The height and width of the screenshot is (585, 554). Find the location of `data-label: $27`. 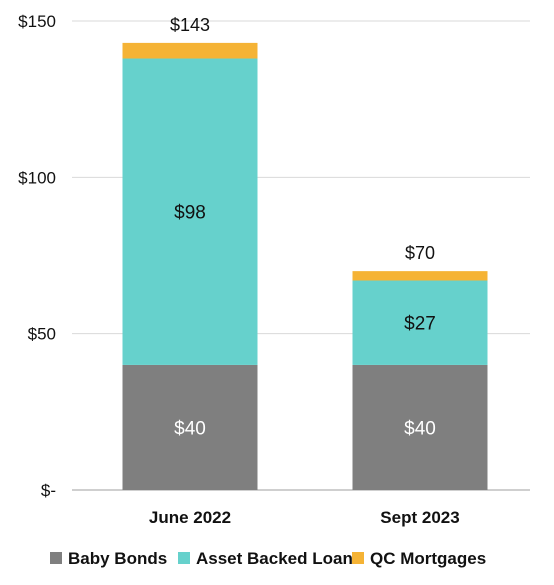

data-label: $27 is located at coordinates (420, 324).